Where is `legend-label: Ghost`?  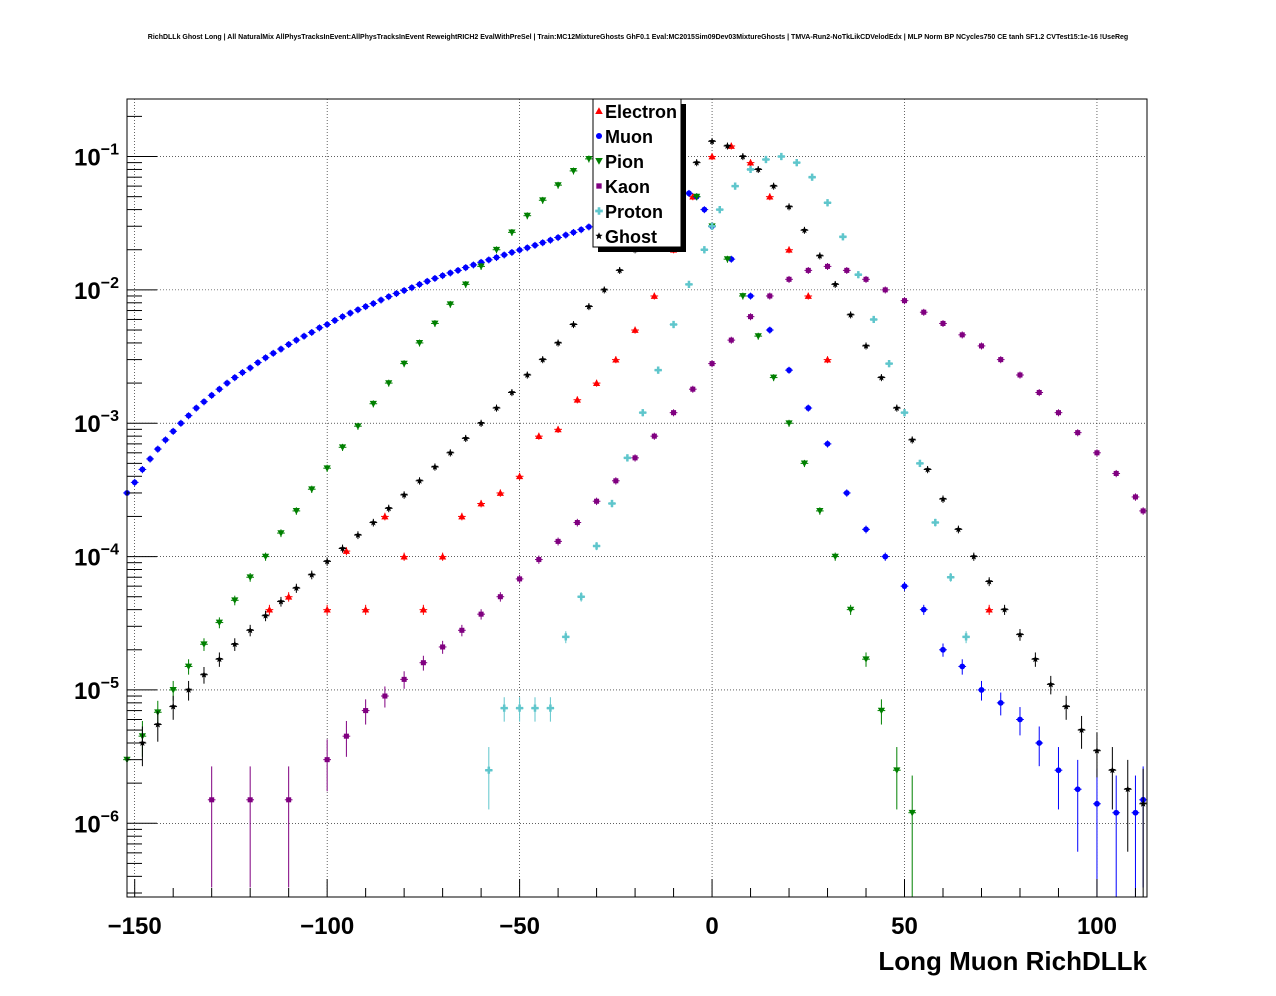 legend-label: Ghost is located at coordinates (631, 237).